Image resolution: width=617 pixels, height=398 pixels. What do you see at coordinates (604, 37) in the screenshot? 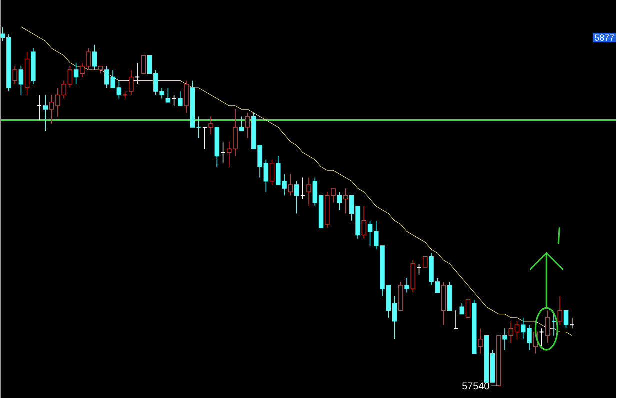
I see `text: 5877` at bounding box center [604, 37].